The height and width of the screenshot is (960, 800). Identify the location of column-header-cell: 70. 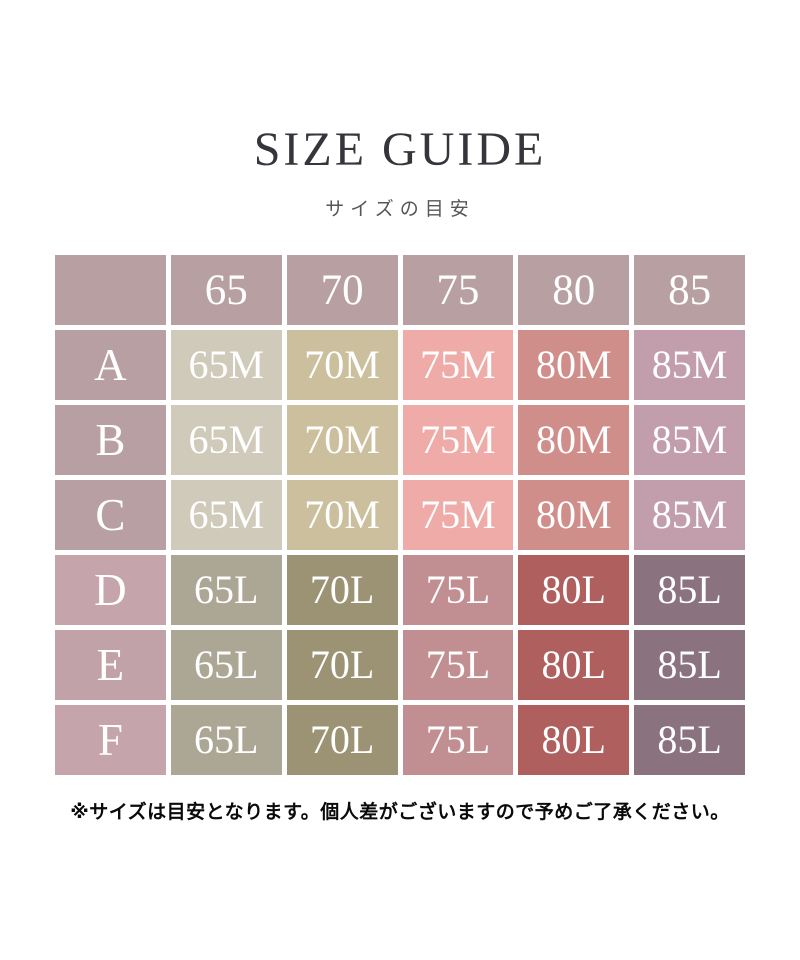
(342, 290).